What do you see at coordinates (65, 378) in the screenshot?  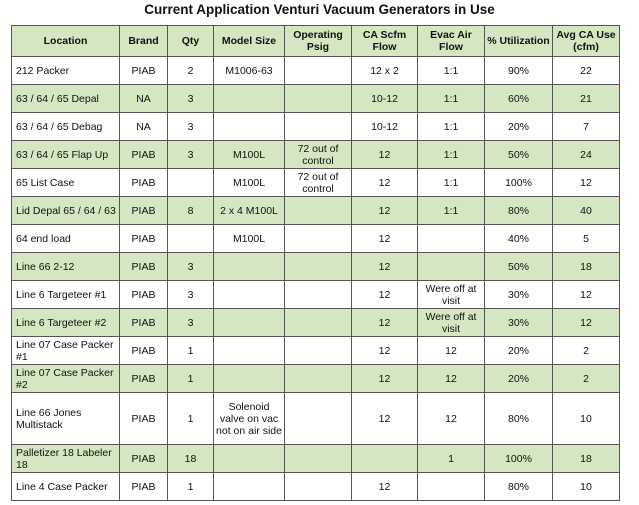 I see `cell-location: Line 07 Case Packer #2` at bounding box center [65, 378].